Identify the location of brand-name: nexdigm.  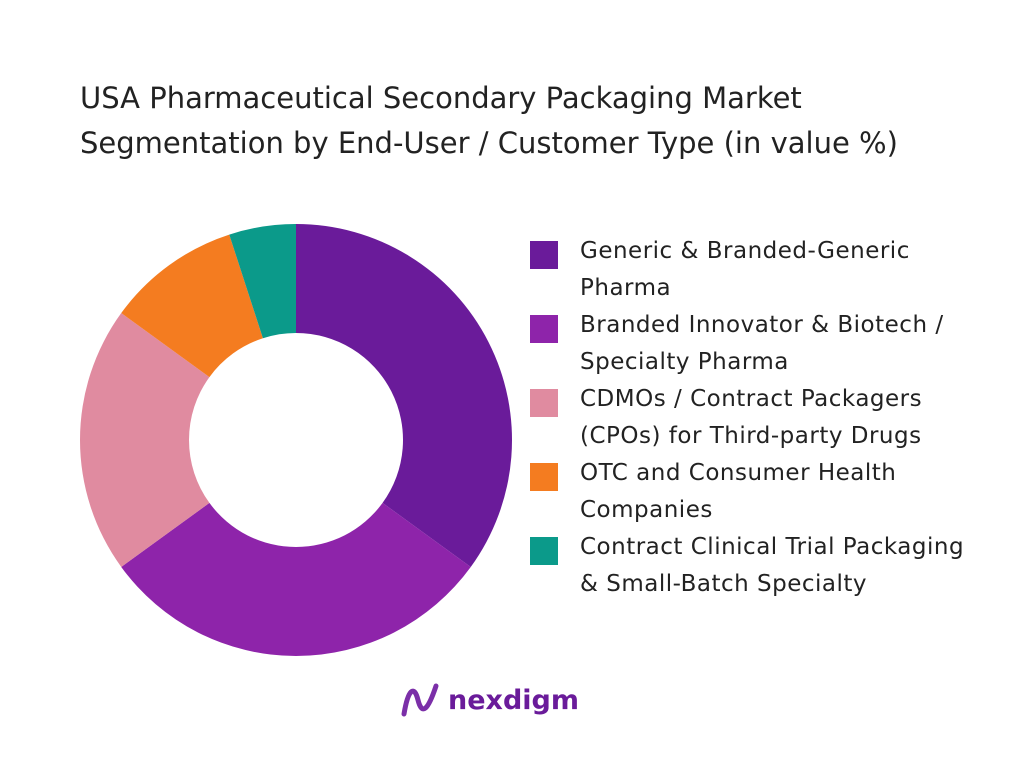
(513, 700).